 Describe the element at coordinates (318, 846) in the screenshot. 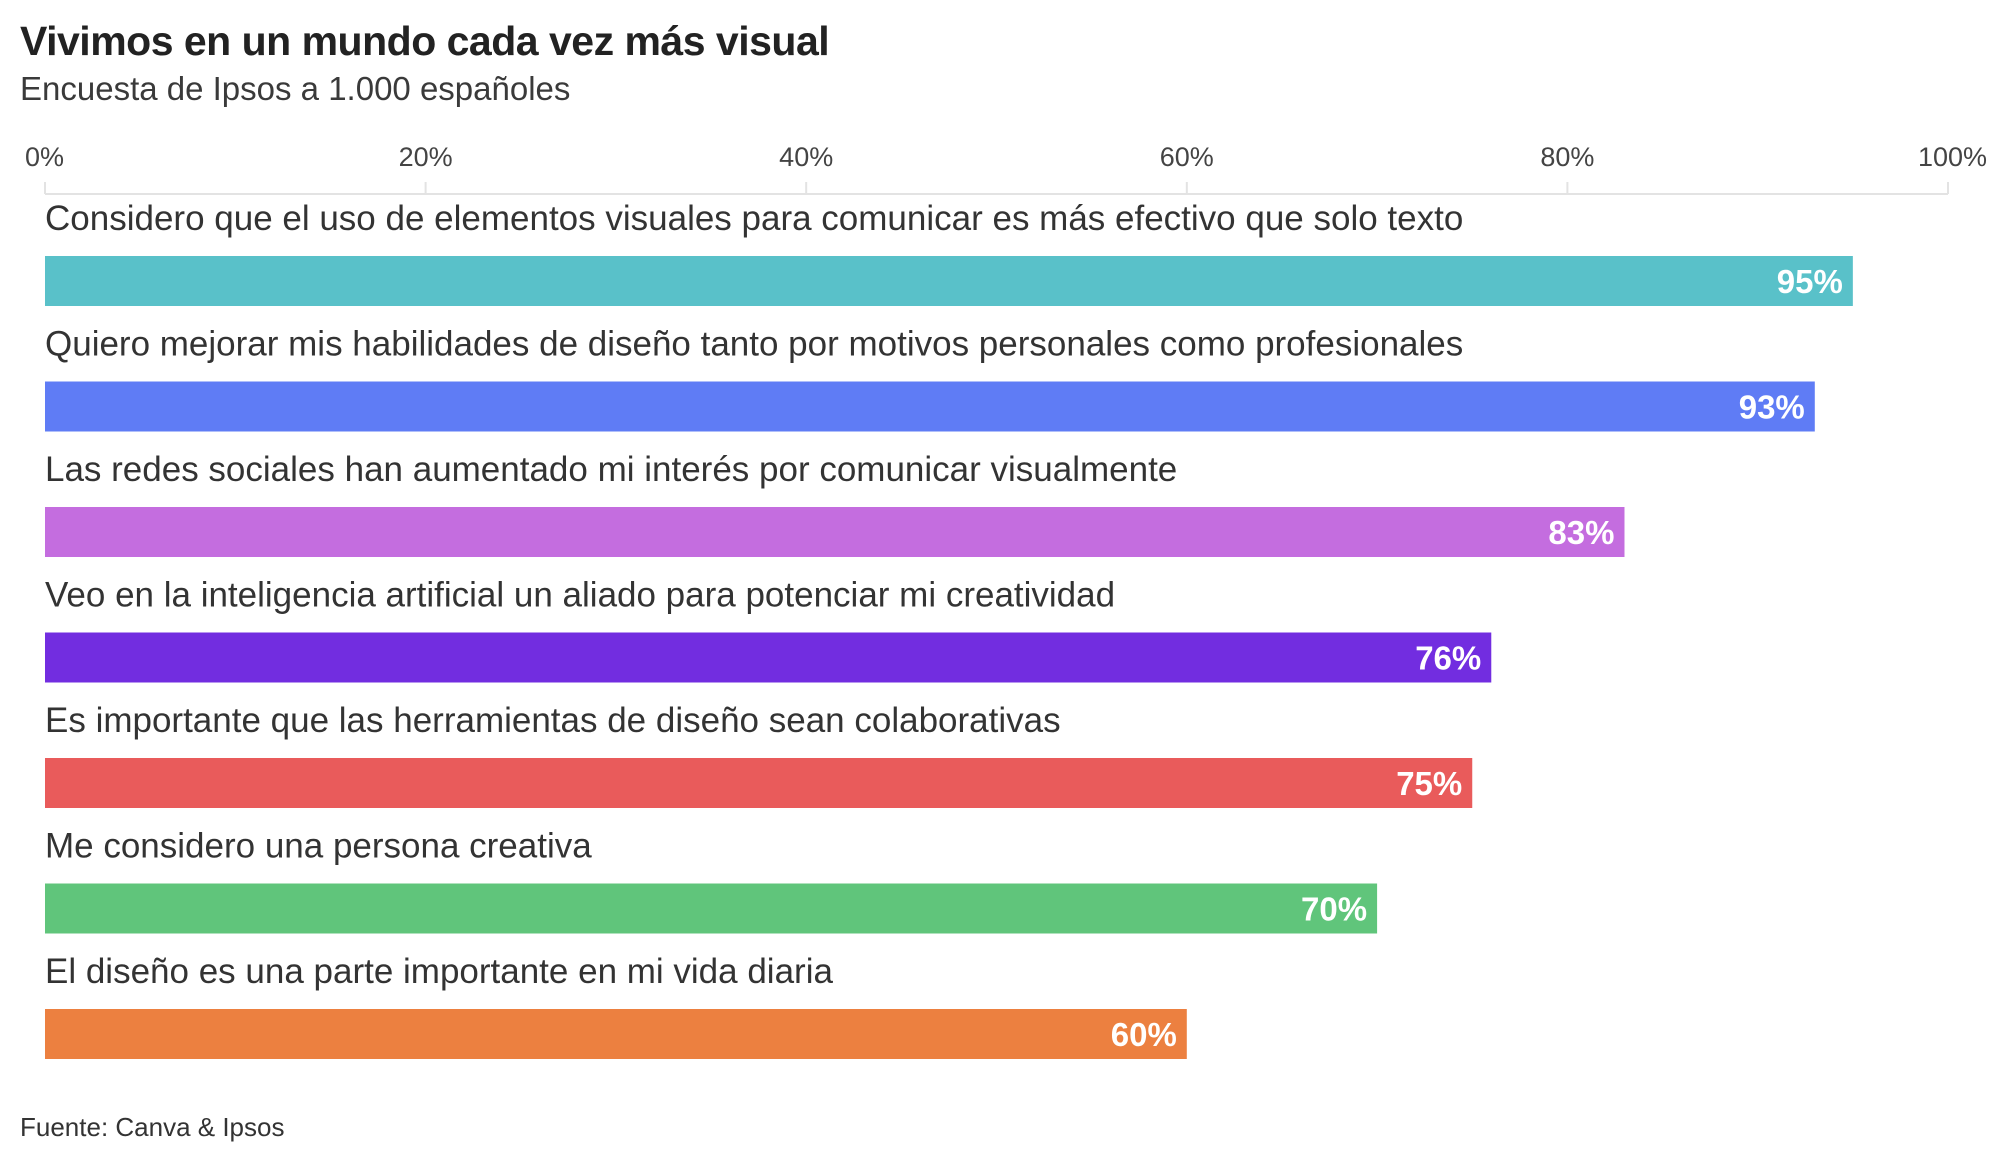

I see `category-label: Me considero una persona creativa` at that location.